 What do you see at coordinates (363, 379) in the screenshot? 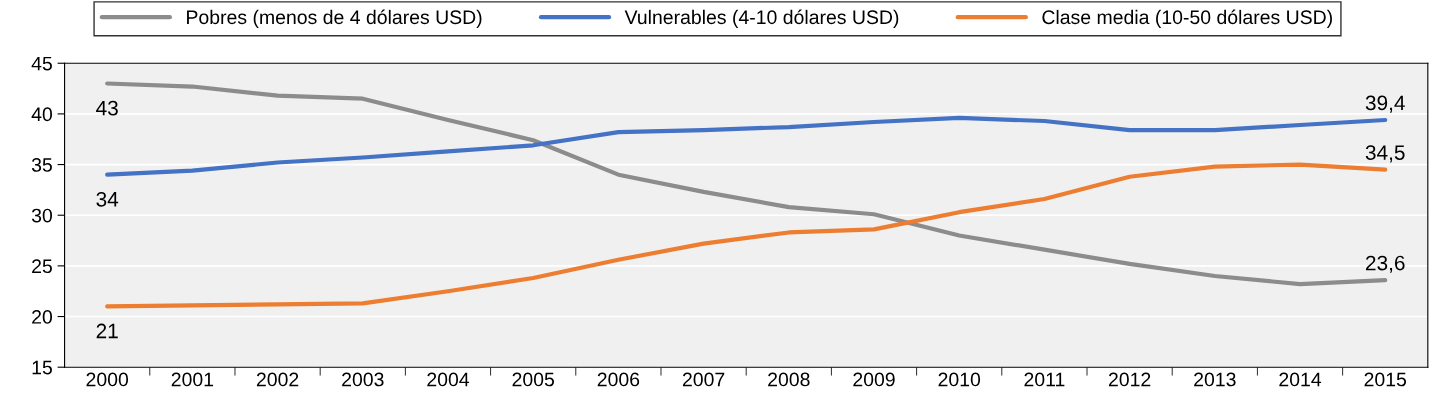
I see `x-tick-label: 2003` at bounding box center [363, 379].